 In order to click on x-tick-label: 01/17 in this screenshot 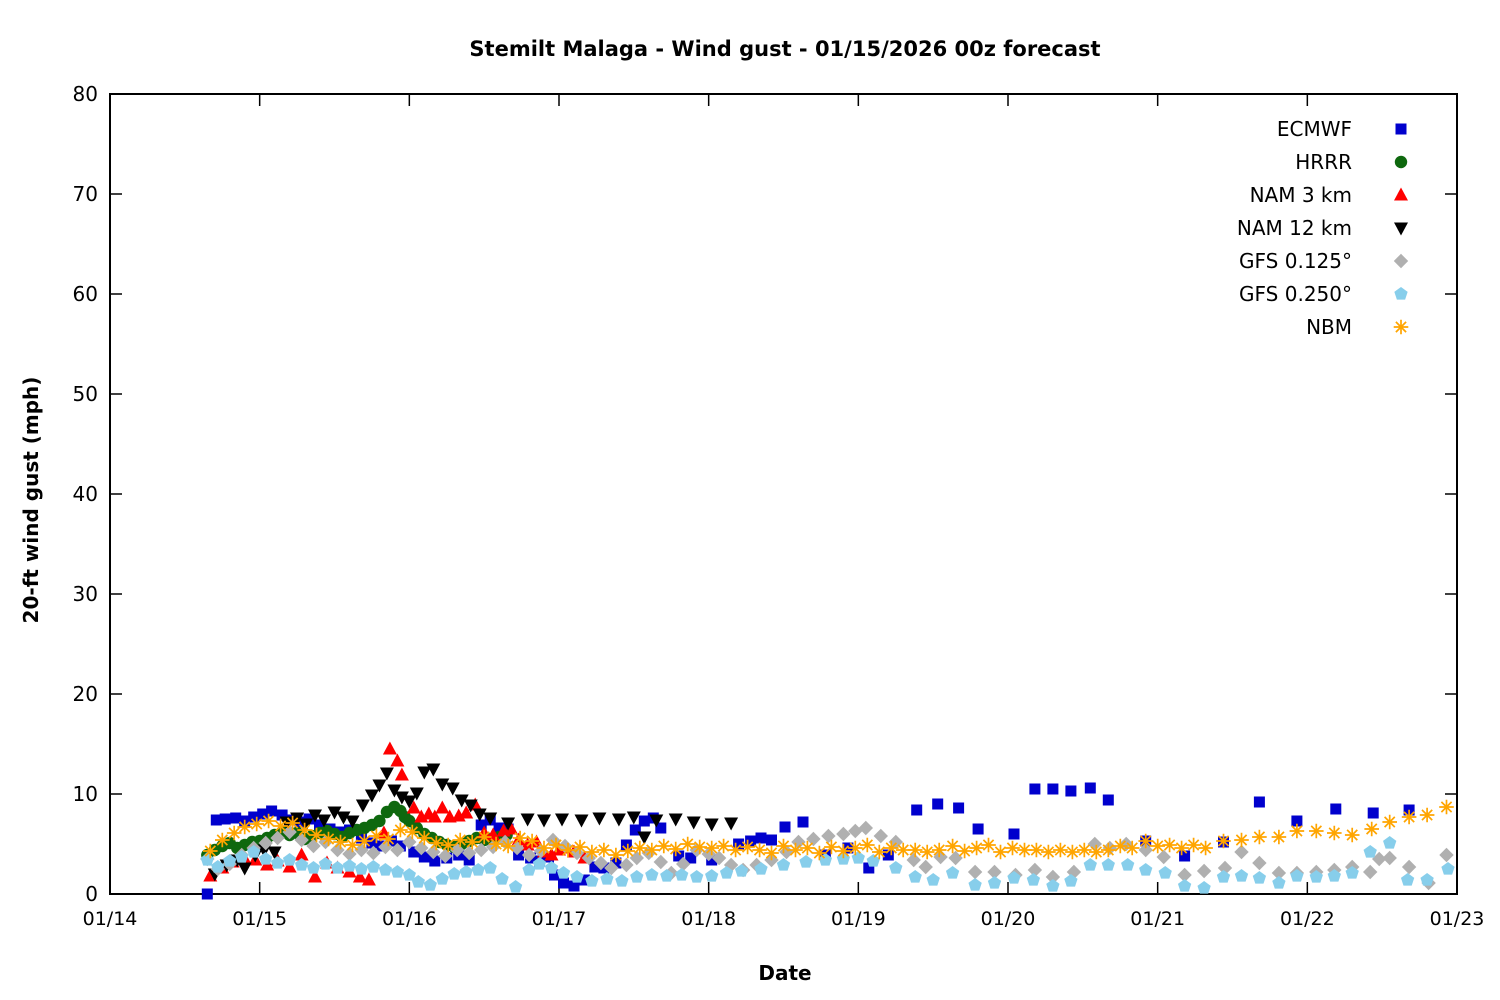, I will do `click(559, 919)`.